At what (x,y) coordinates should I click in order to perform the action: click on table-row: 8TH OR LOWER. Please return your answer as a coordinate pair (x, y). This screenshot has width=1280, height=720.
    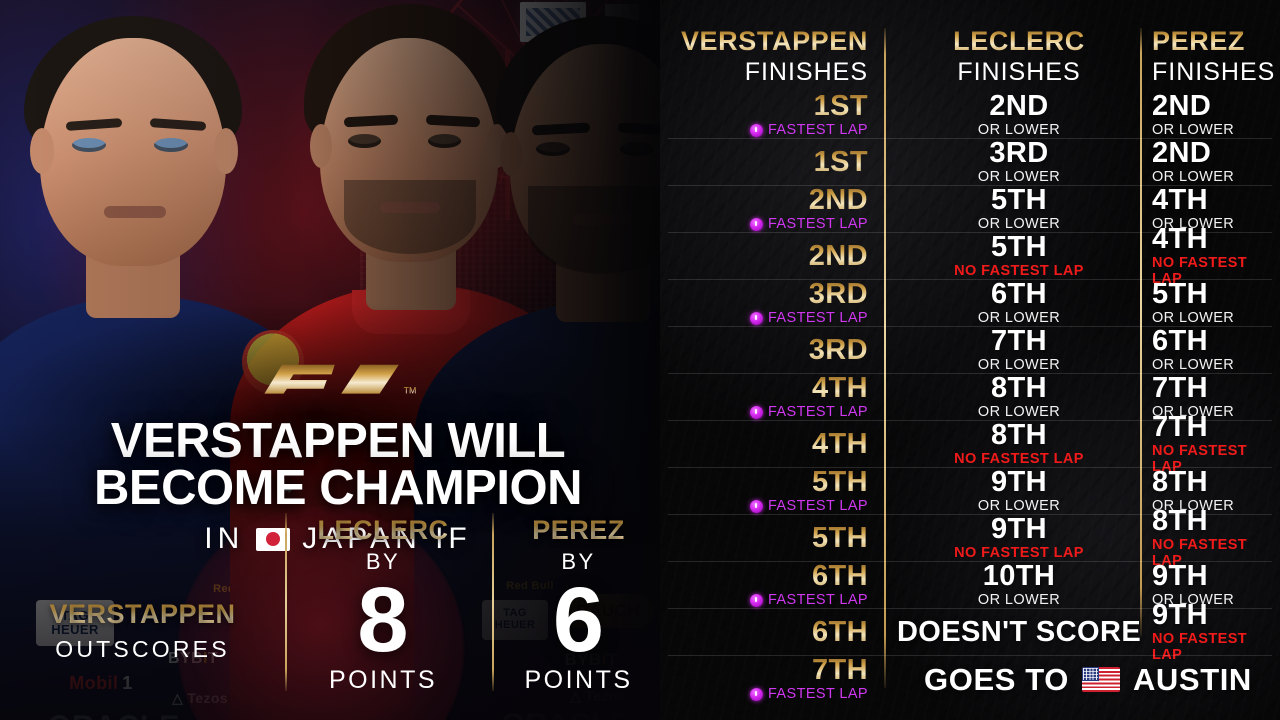
    Looking at the image, I should click on (1019, 397).